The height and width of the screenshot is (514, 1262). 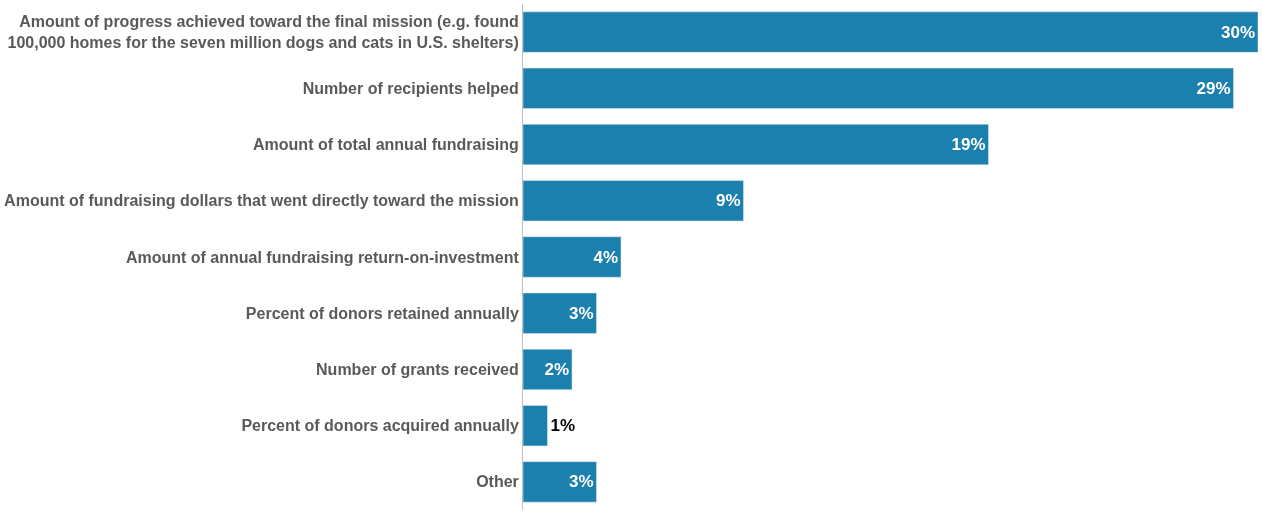 I want to click on y-tick-label: Amount of progress achieved toward the final mission (e.g. found 100,000 homes for the seven million dogs and cats in U.S. shelters), so click(x=263, y=32).